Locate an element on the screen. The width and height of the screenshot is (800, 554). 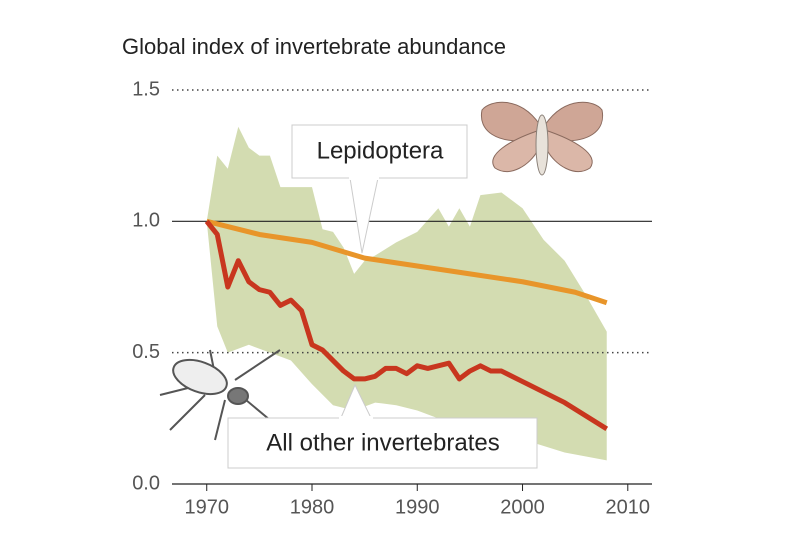
y-tick-label: 1.0 is located at coordinates (146, 221).